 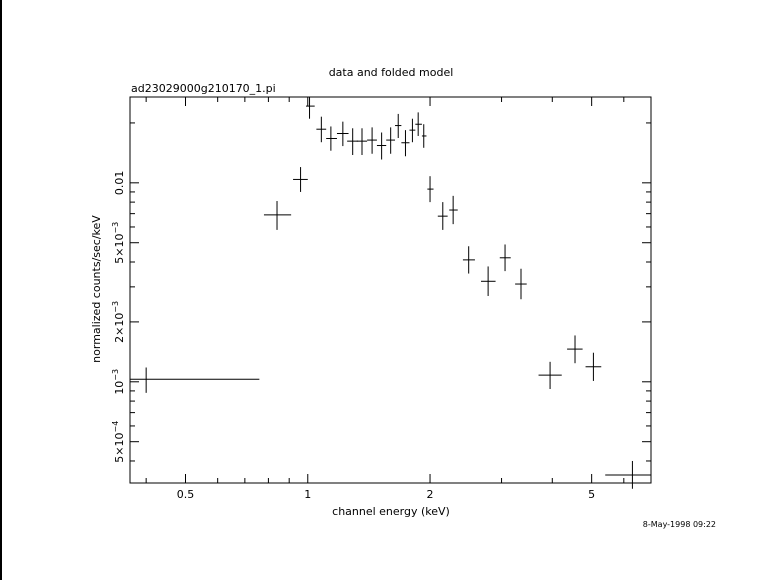 I want to click on window-edge, so click(x=1, y=290).